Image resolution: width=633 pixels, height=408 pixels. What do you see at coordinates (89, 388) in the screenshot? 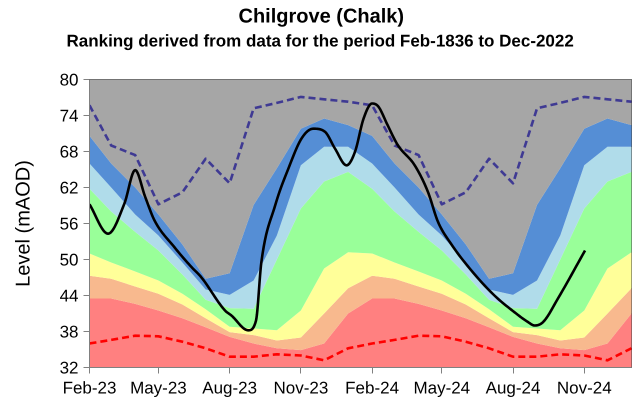
I see `x-tick-label: Feb-23` at bounding box center [89, 388].